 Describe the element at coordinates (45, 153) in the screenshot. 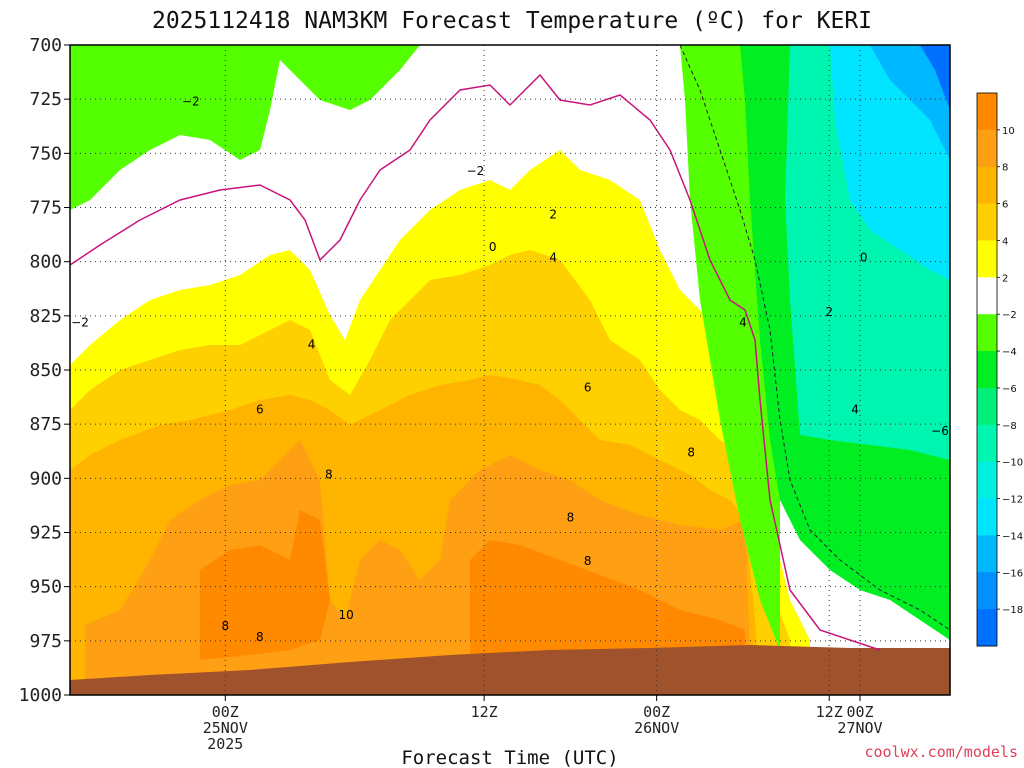

I see `y-tick-label: 750` at that location.